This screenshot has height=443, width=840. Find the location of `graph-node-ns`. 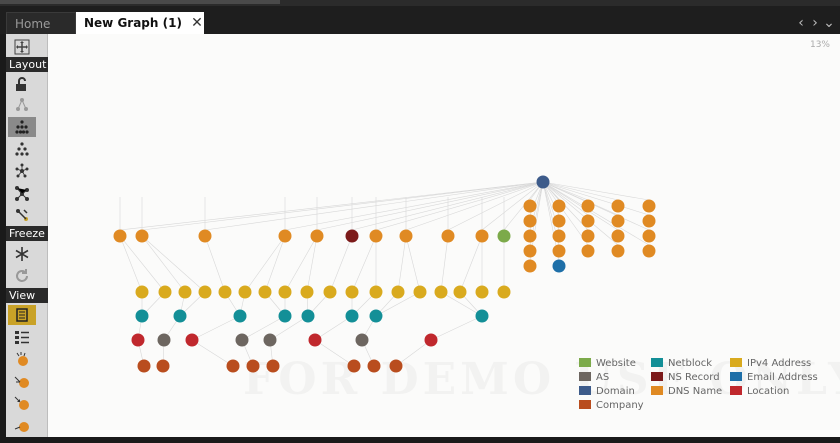

graph-node-ns is located at coordinates (352, 236).